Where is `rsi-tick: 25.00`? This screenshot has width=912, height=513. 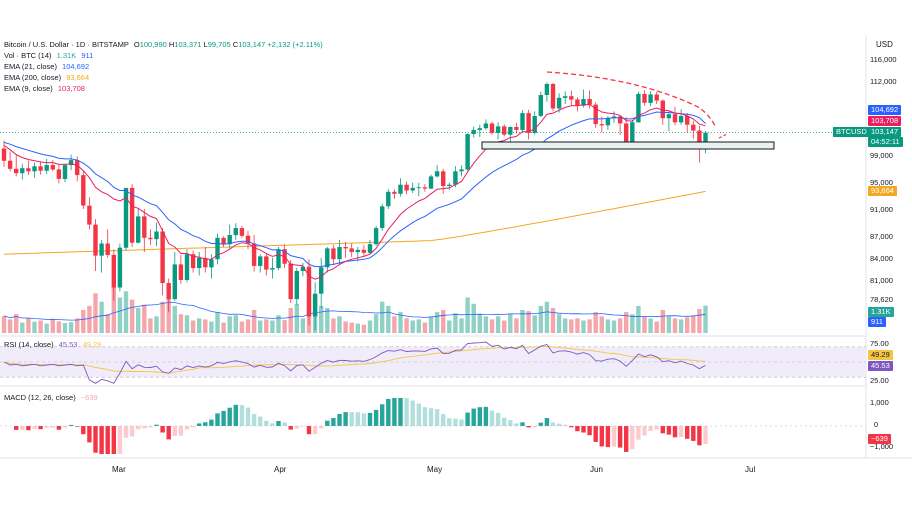
rsi-tick: 25.00 is located at coordinates (879, 380).